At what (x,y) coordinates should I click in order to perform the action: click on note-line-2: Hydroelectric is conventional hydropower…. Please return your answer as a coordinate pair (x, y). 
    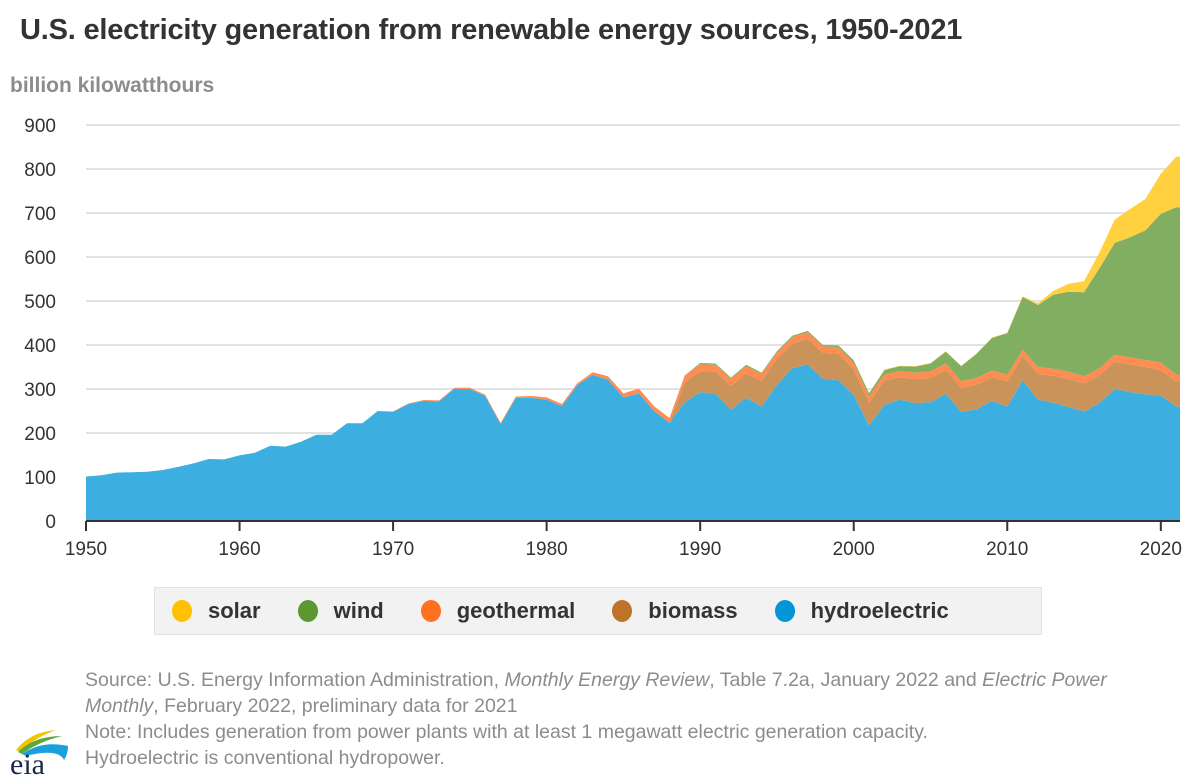
    Looking at the image, I should click on (265, 758).